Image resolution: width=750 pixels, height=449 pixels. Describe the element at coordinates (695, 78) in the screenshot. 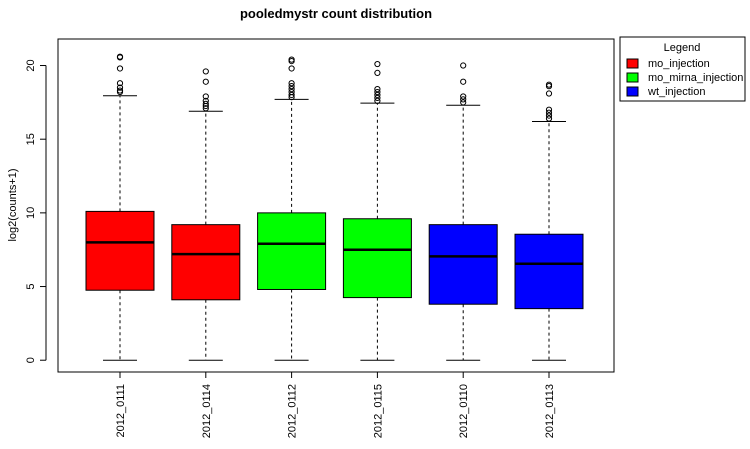

I see `legend-label: mo_mirna_injection` at that location.